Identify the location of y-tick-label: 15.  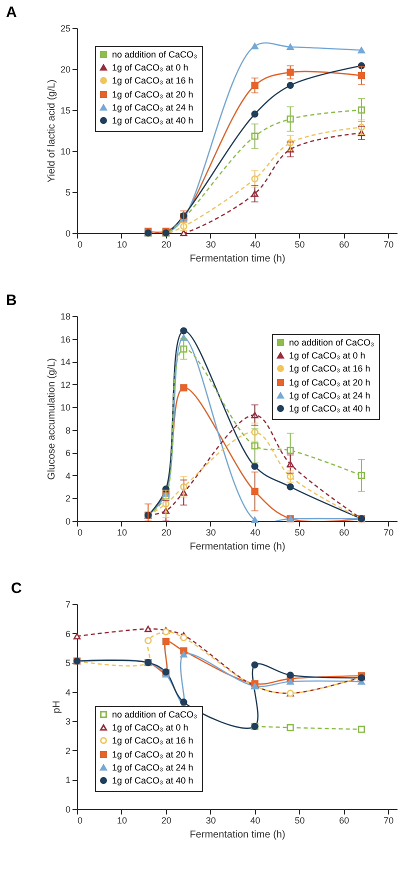
(65, 111).